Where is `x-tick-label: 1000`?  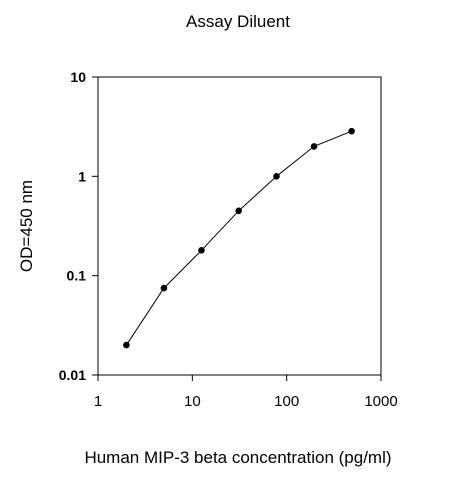 x-tick-label: 1000 is located at coordinates (380, 401).